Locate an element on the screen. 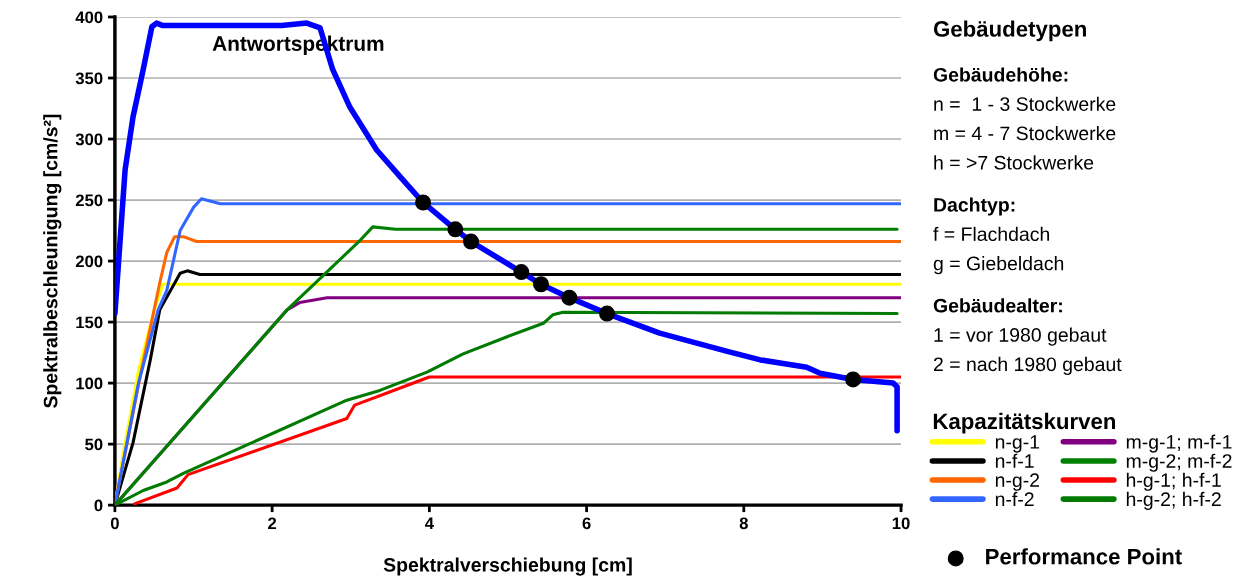  x-tick-label: 0 is located at coordinates (114, 523).